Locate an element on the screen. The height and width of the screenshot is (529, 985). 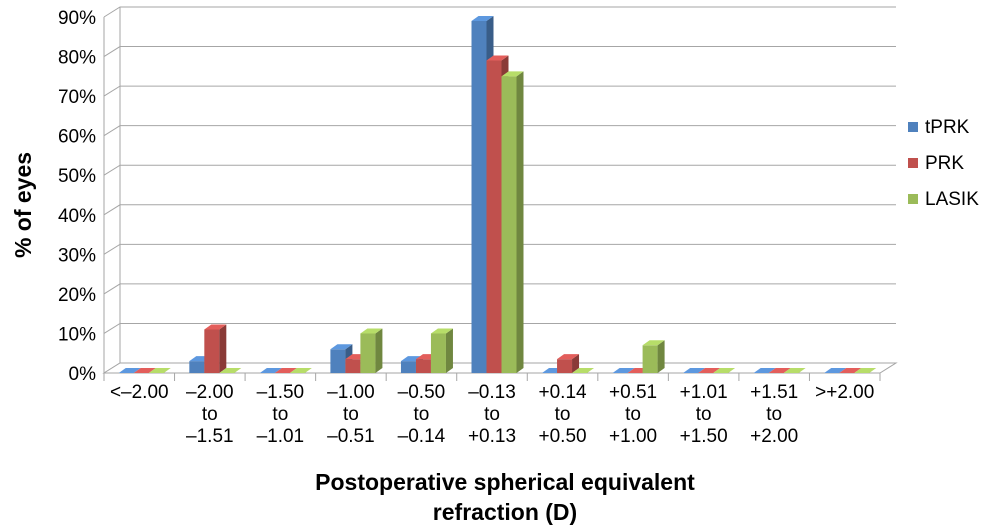
gridline is located at coordinates (499, 12).